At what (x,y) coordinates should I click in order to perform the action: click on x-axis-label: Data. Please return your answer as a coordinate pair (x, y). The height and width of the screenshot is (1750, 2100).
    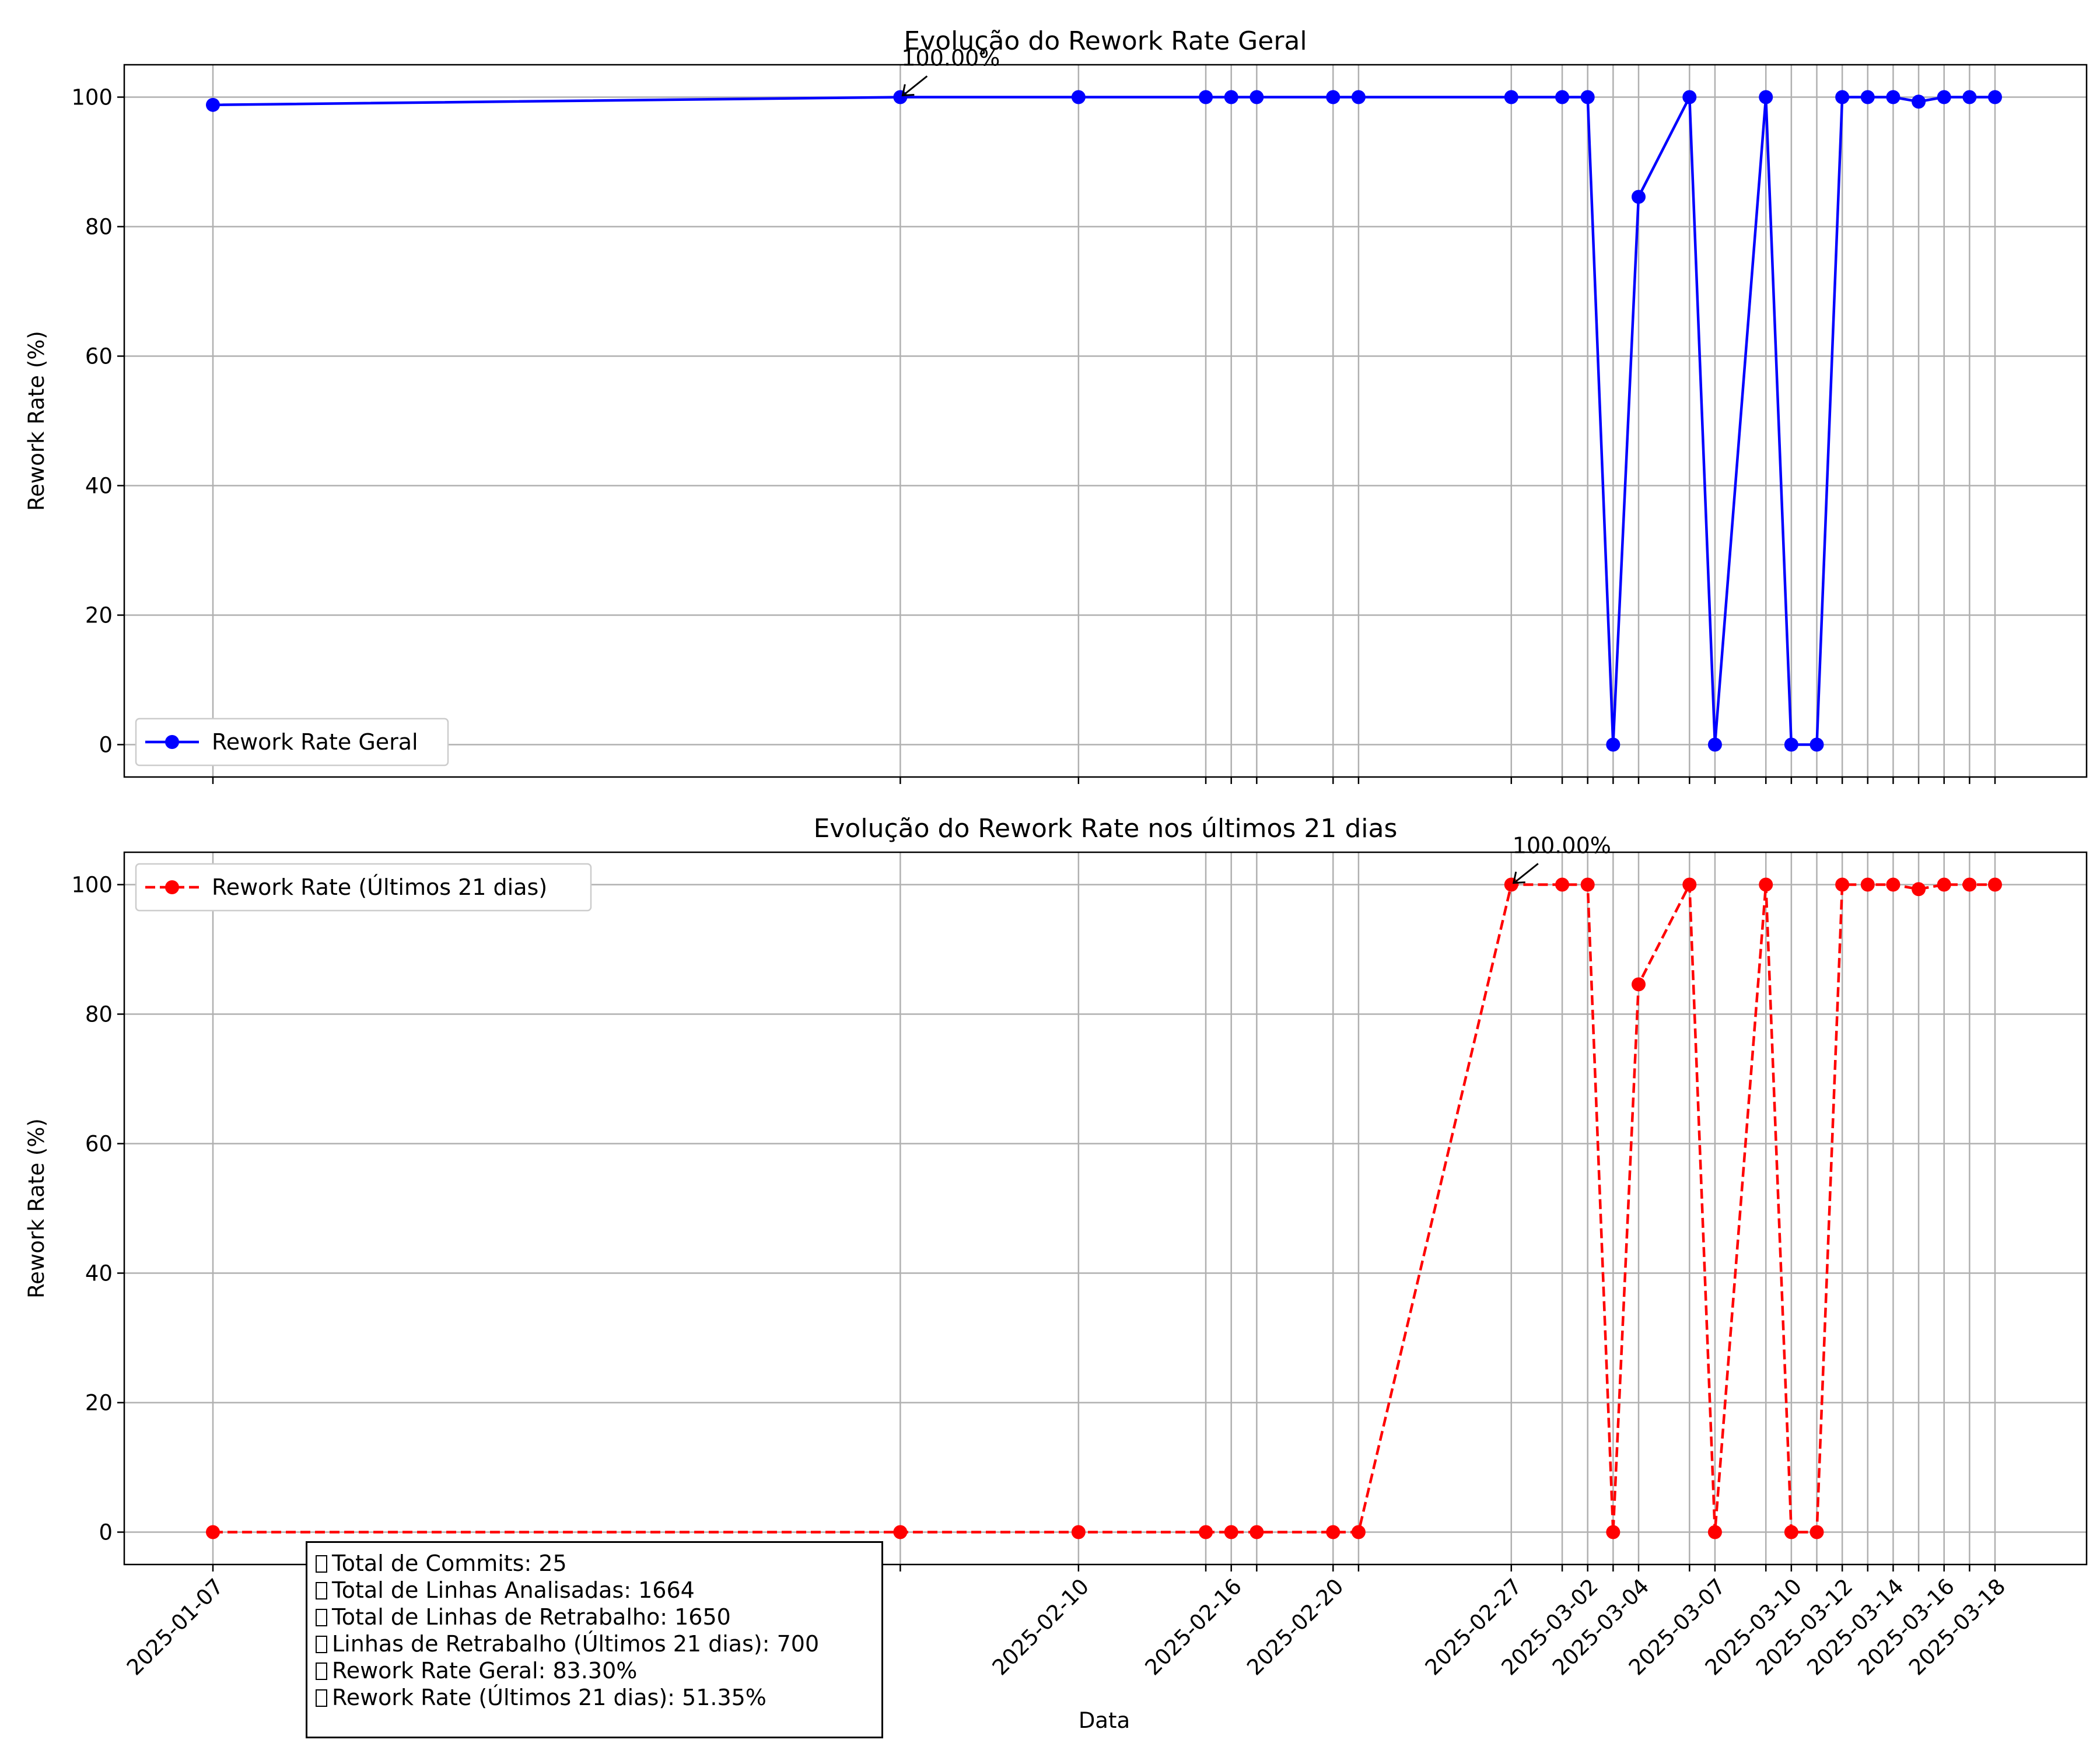
    Looking at the image, I should click on (1104, 1720).